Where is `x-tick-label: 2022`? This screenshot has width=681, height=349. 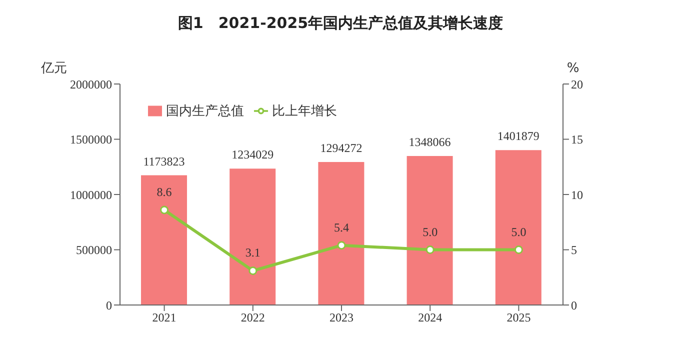
x-tick-label: 2022 is located at coordinates (252, 317).